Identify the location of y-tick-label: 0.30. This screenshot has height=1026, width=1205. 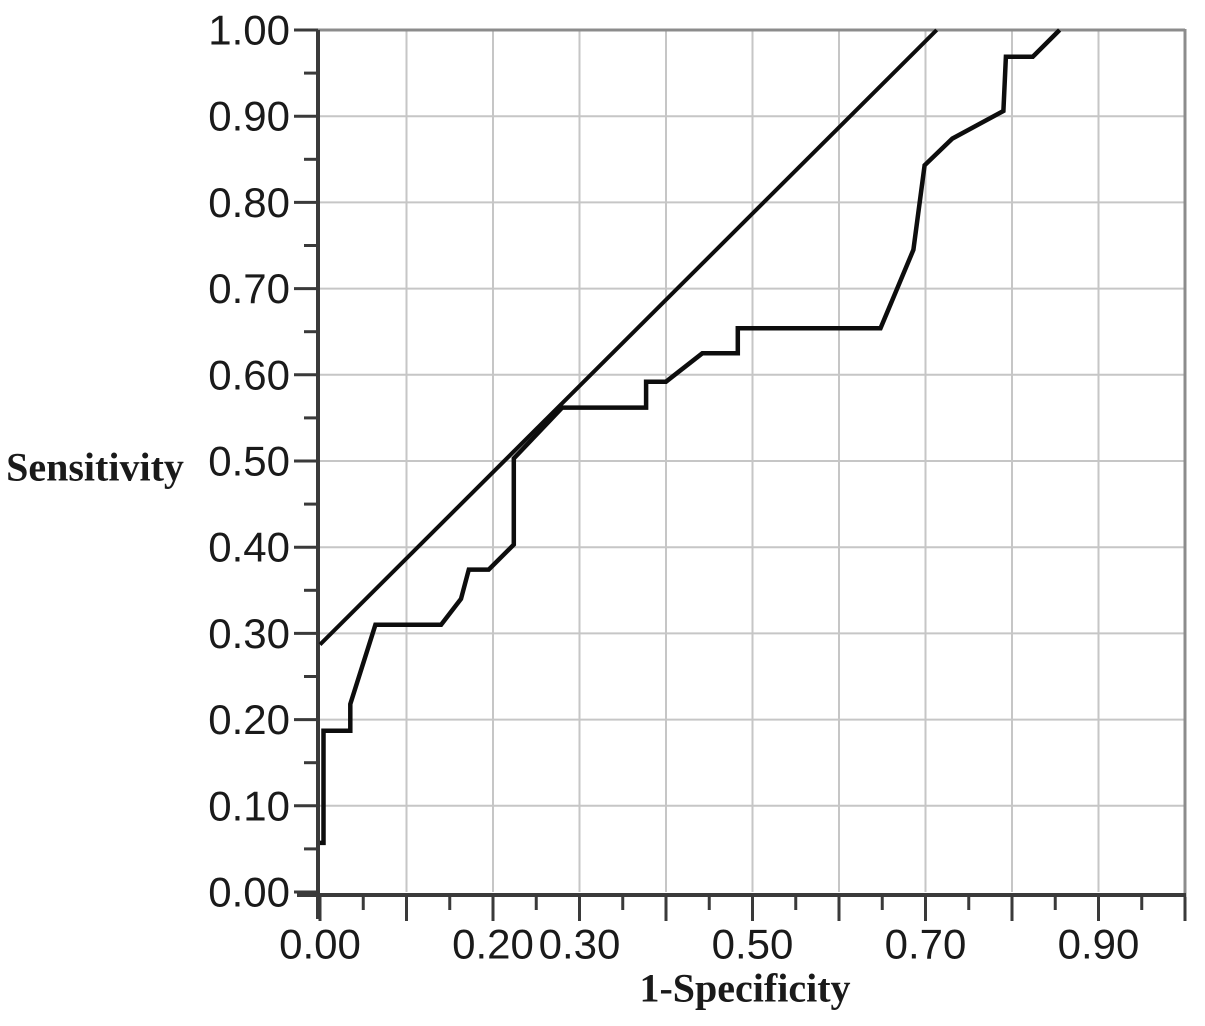
(249, 633).